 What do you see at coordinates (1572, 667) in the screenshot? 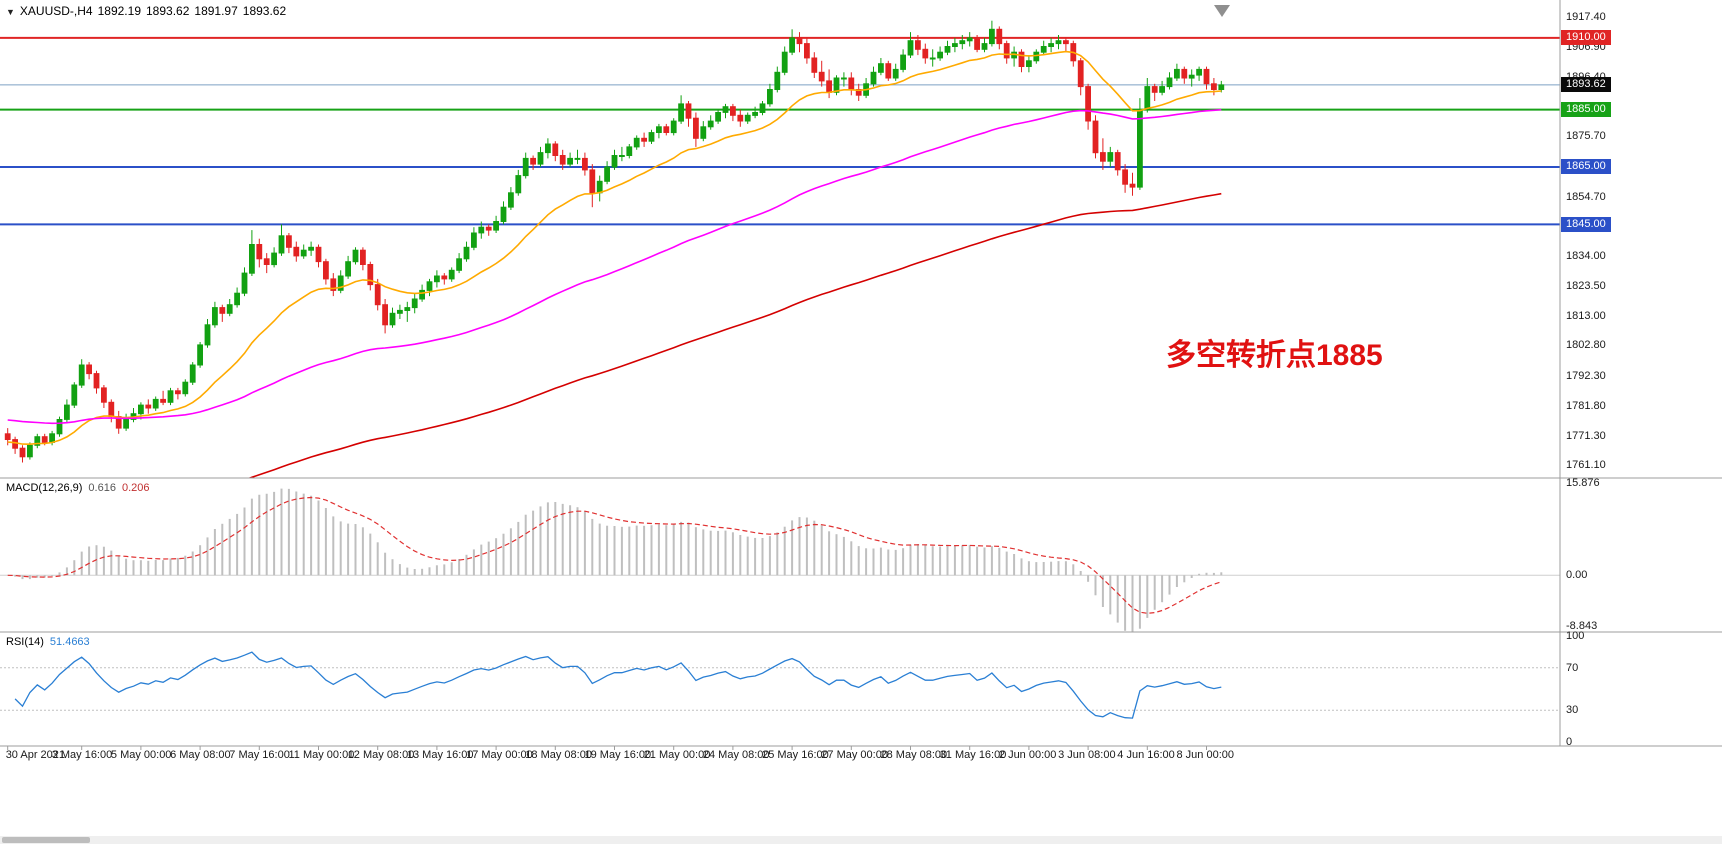
I see `rsi-axis-tick: 70` at bounding box center [1572, 667].